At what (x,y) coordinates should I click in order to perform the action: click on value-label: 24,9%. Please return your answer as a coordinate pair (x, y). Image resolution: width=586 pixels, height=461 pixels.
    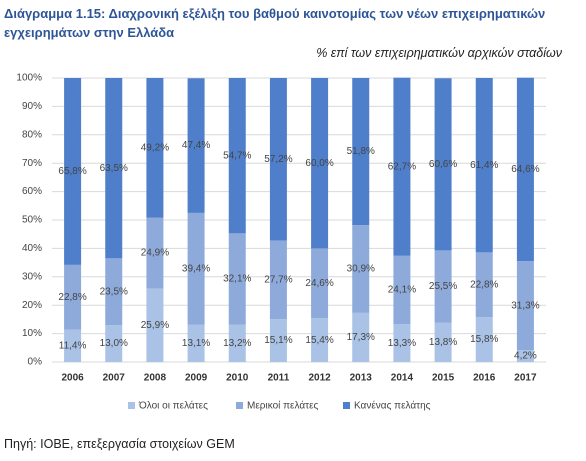
    Looking at the image, I should click on (155, 253).